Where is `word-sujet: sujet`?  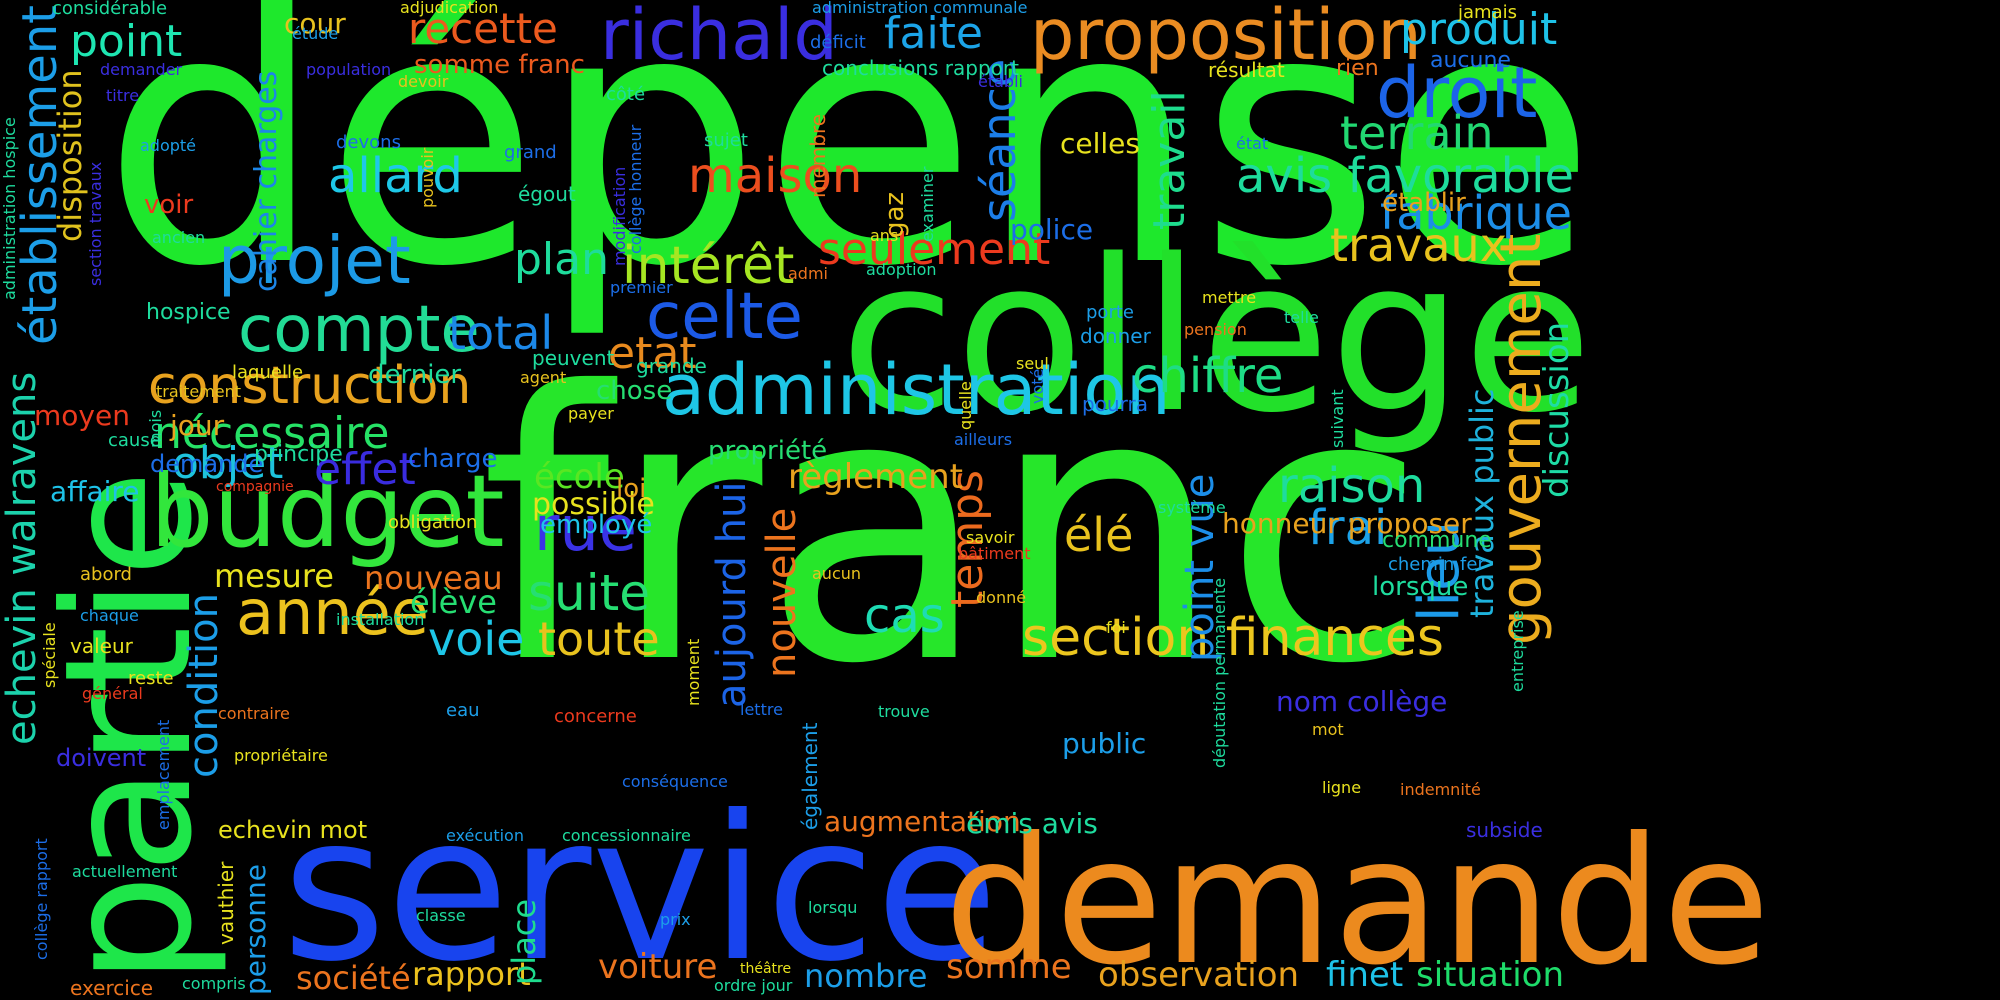
word-sujet: sujet is located at coordinates (726, 140).